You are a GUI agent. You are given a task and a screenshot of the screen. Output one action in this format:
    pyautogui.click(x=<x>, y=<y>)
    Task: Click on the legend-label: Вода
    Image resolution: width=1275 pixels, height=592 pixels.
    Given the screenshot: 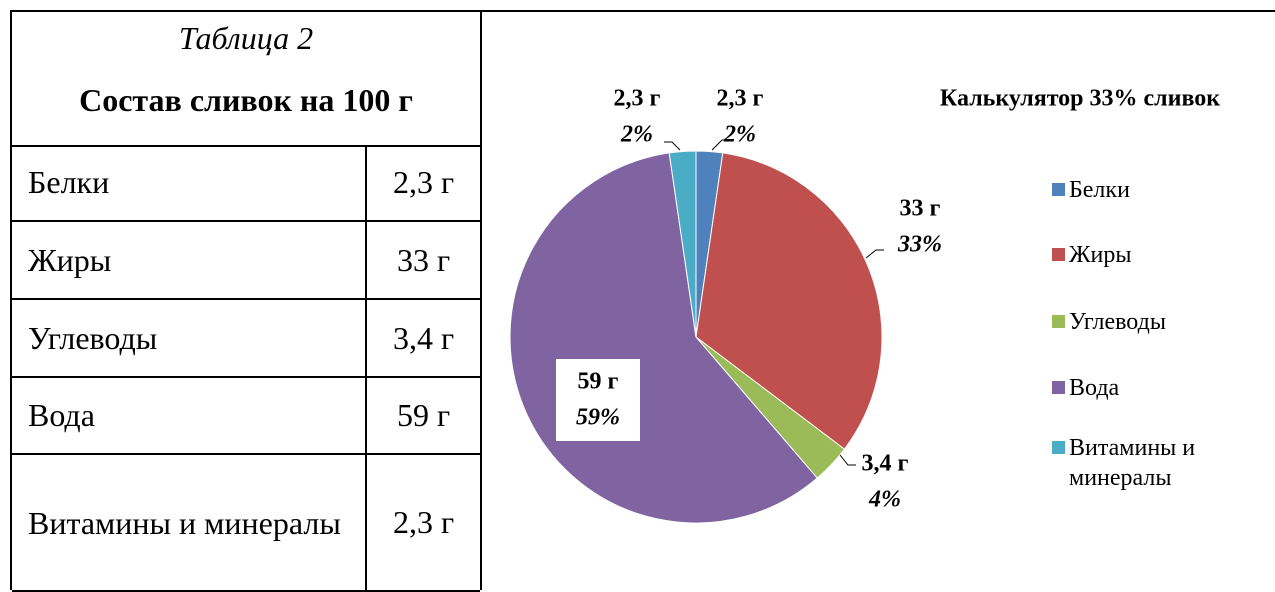 What is the action you would take?
    pyautogui.click(x=1094, y=388)
    